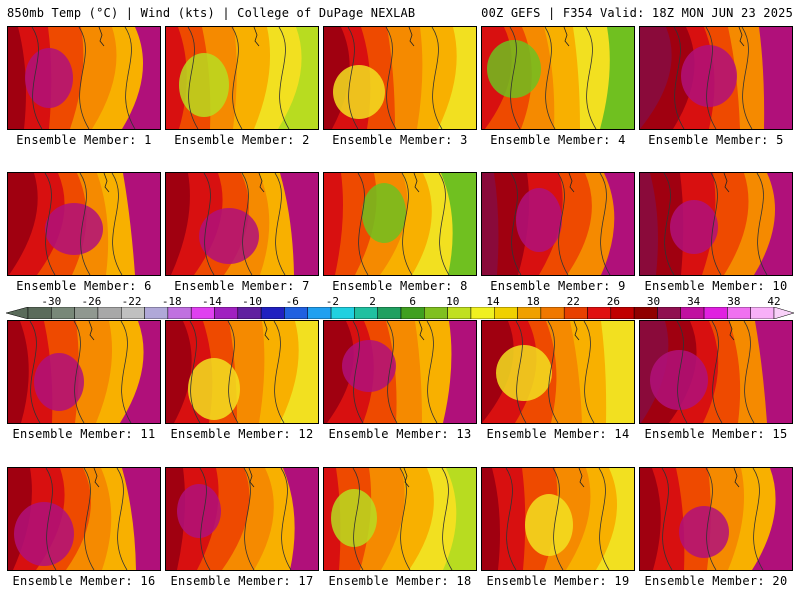 The width and height of the screenshot is (800, 600). Describe the element at coordinates (252, 301) in the screenshot. I see `colorbar-tick-label: -10` at that location.